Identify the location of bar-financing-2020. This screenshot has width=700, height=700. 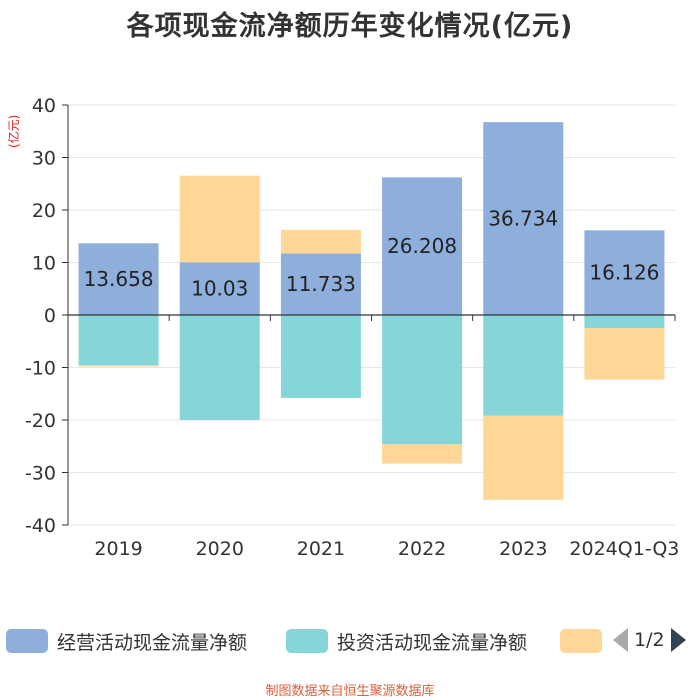
(219, 219).